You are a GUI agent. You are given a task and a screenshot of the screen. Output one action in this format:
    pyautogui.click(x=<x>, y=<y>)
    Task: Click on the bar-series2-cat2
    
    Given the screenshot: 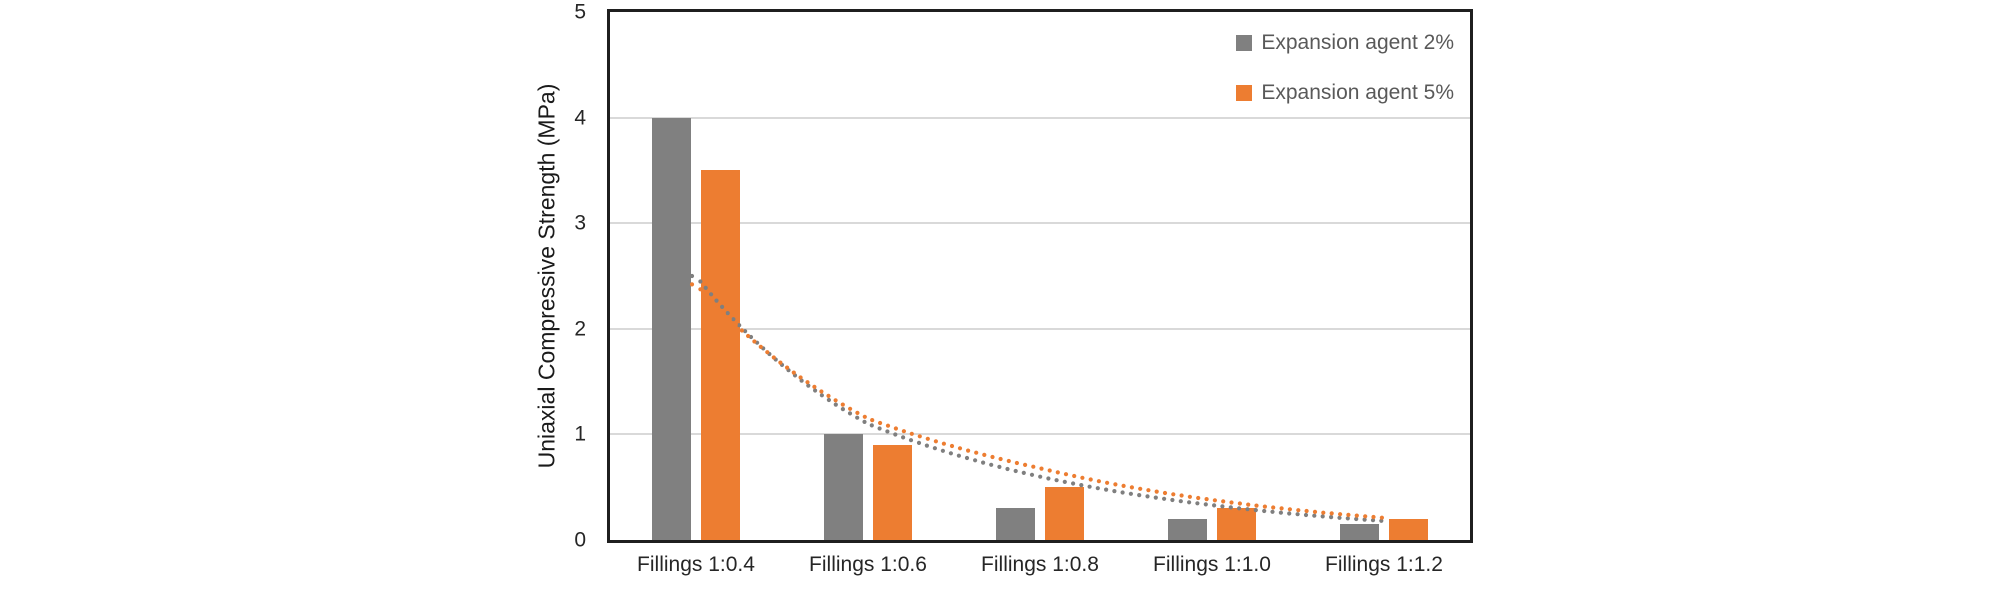 What is the action you would take?
    pyautogui.click(x=892, y=492)
    